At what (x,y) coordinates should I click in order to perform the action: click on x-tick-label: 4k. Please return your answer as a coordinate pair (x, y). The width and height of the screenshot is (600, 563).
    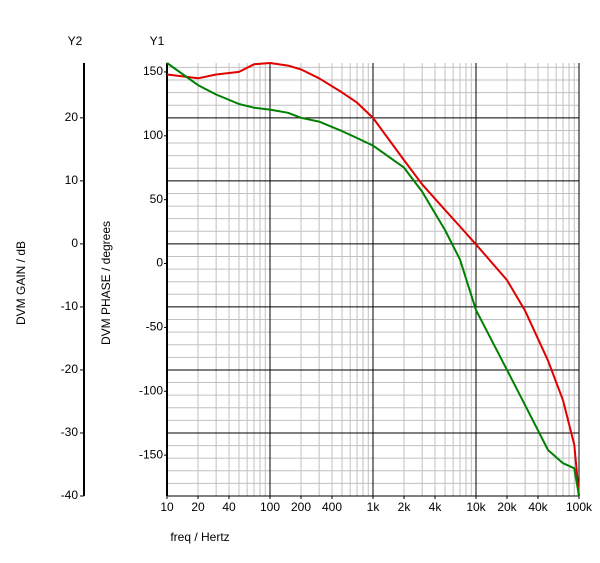
    Looking at the image, I should click on (436, 507).